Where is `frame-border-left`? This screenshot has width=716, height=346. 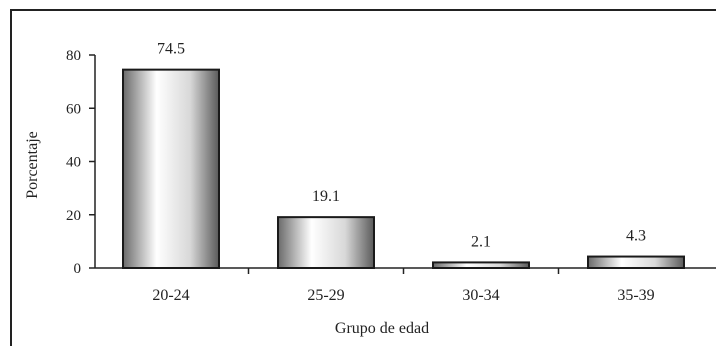
frame-border-left is located at coordinates (11, 177).